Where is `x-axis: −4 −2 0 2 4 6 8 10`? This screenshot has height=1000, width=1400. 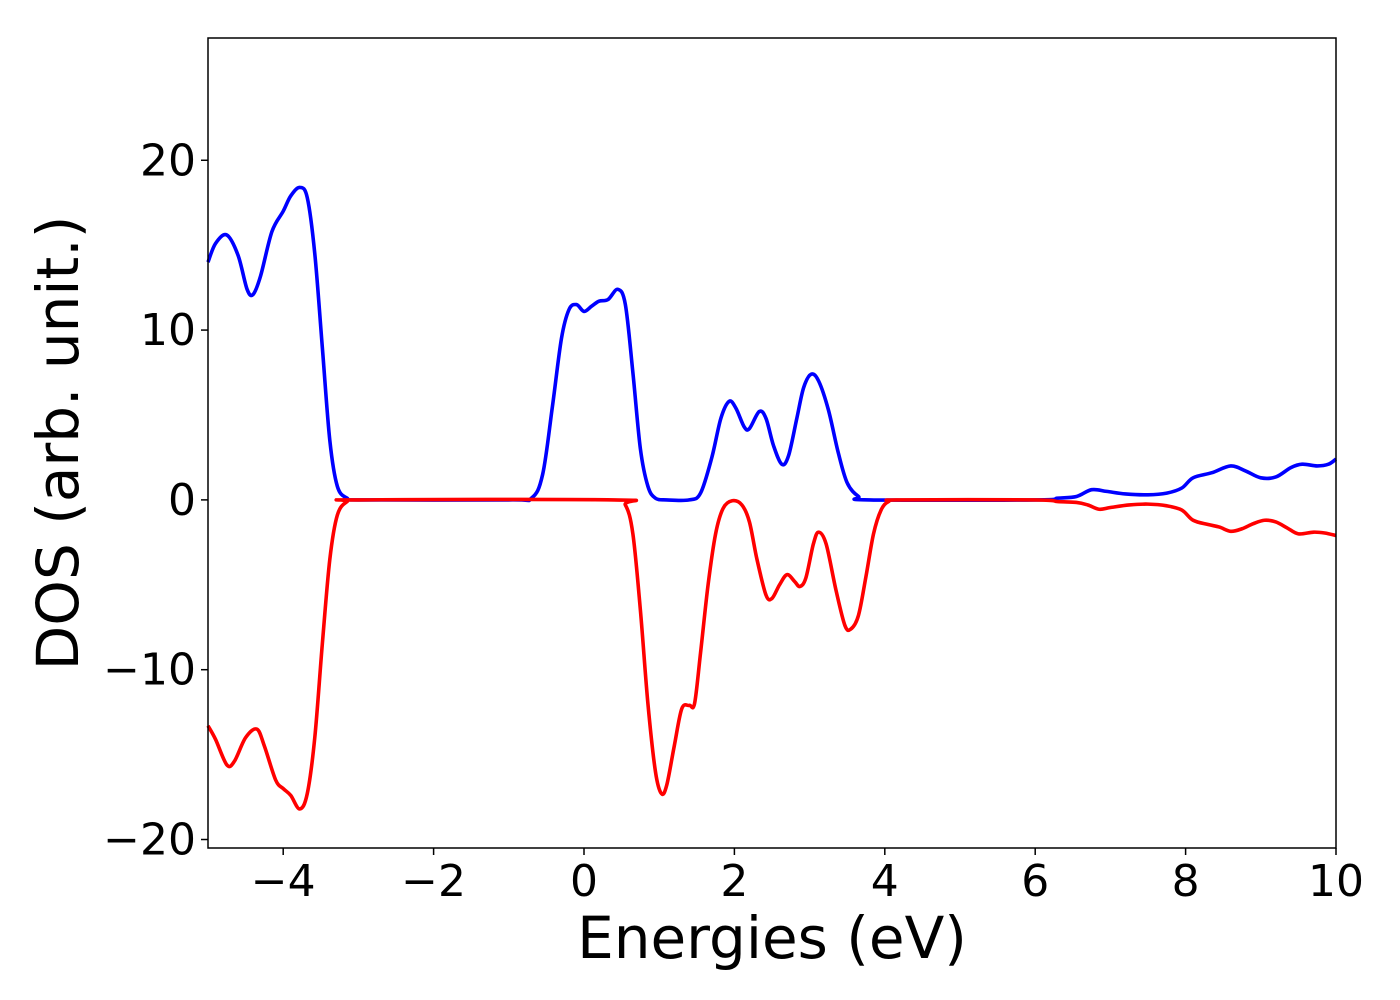
x-axis: −4 −2 0 2 4 6 8 10 is located at coordinates (807, 877).